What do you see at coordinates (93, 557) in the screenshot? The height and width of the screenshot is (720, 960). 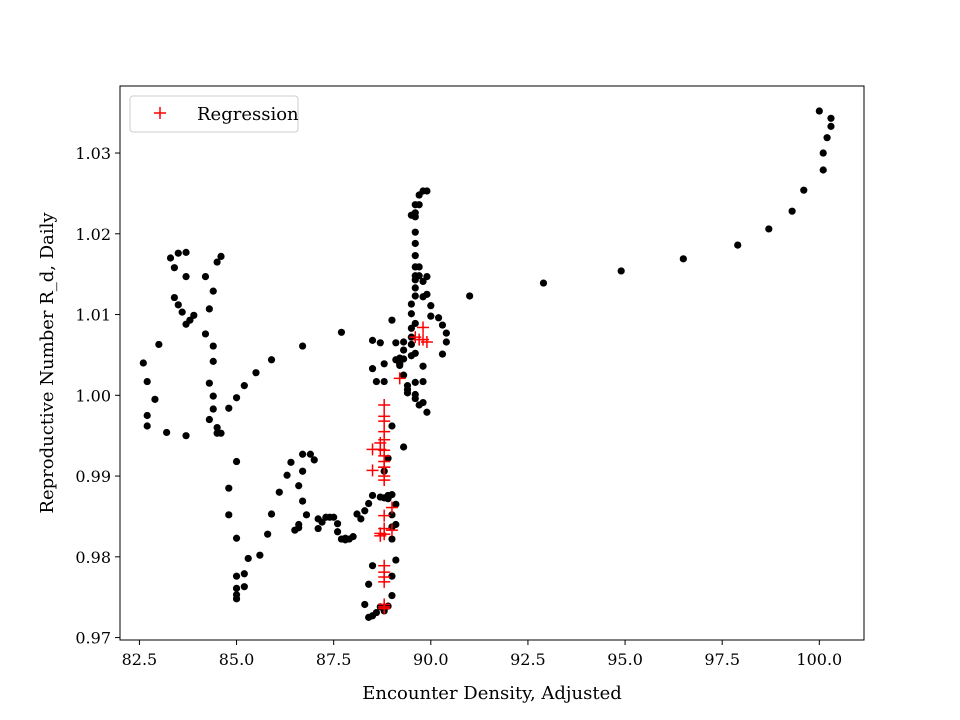 I see `y-tick-label: 0.98` at bounding box center [93, 557].